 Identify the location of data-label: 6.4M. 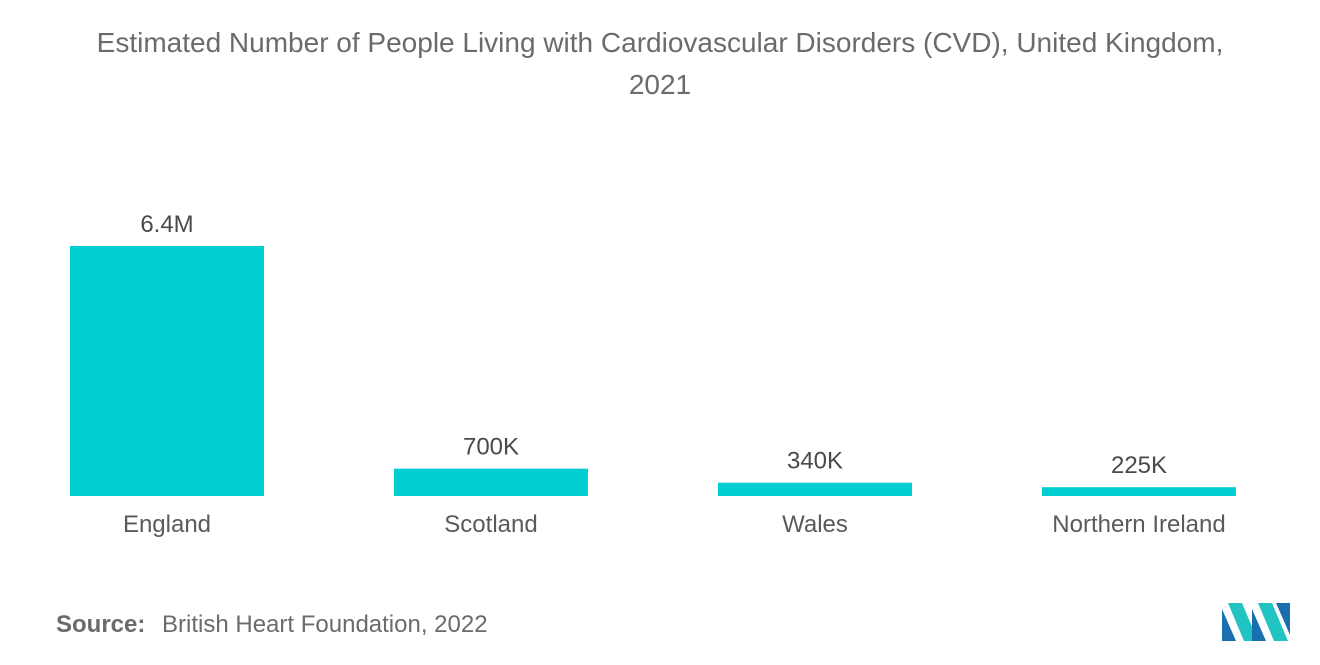
(166, 224).